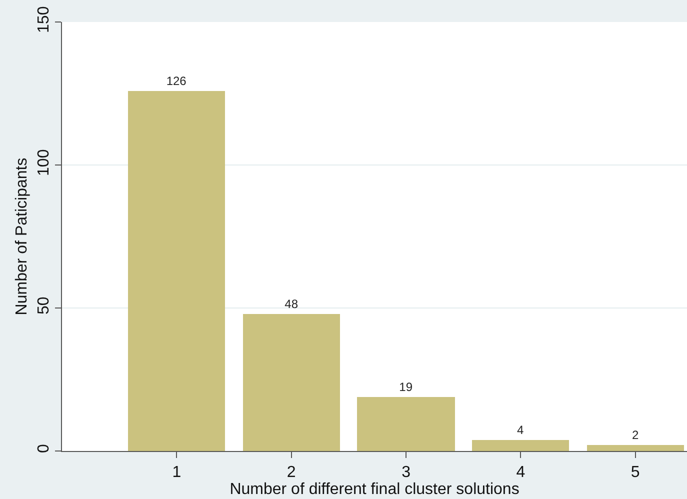 This screenshot has height=499, width=687. What do you see at coordinates (44, 162) in the screenshot?
I see `y-tick-label: 100` at bounding box center [44, 162].